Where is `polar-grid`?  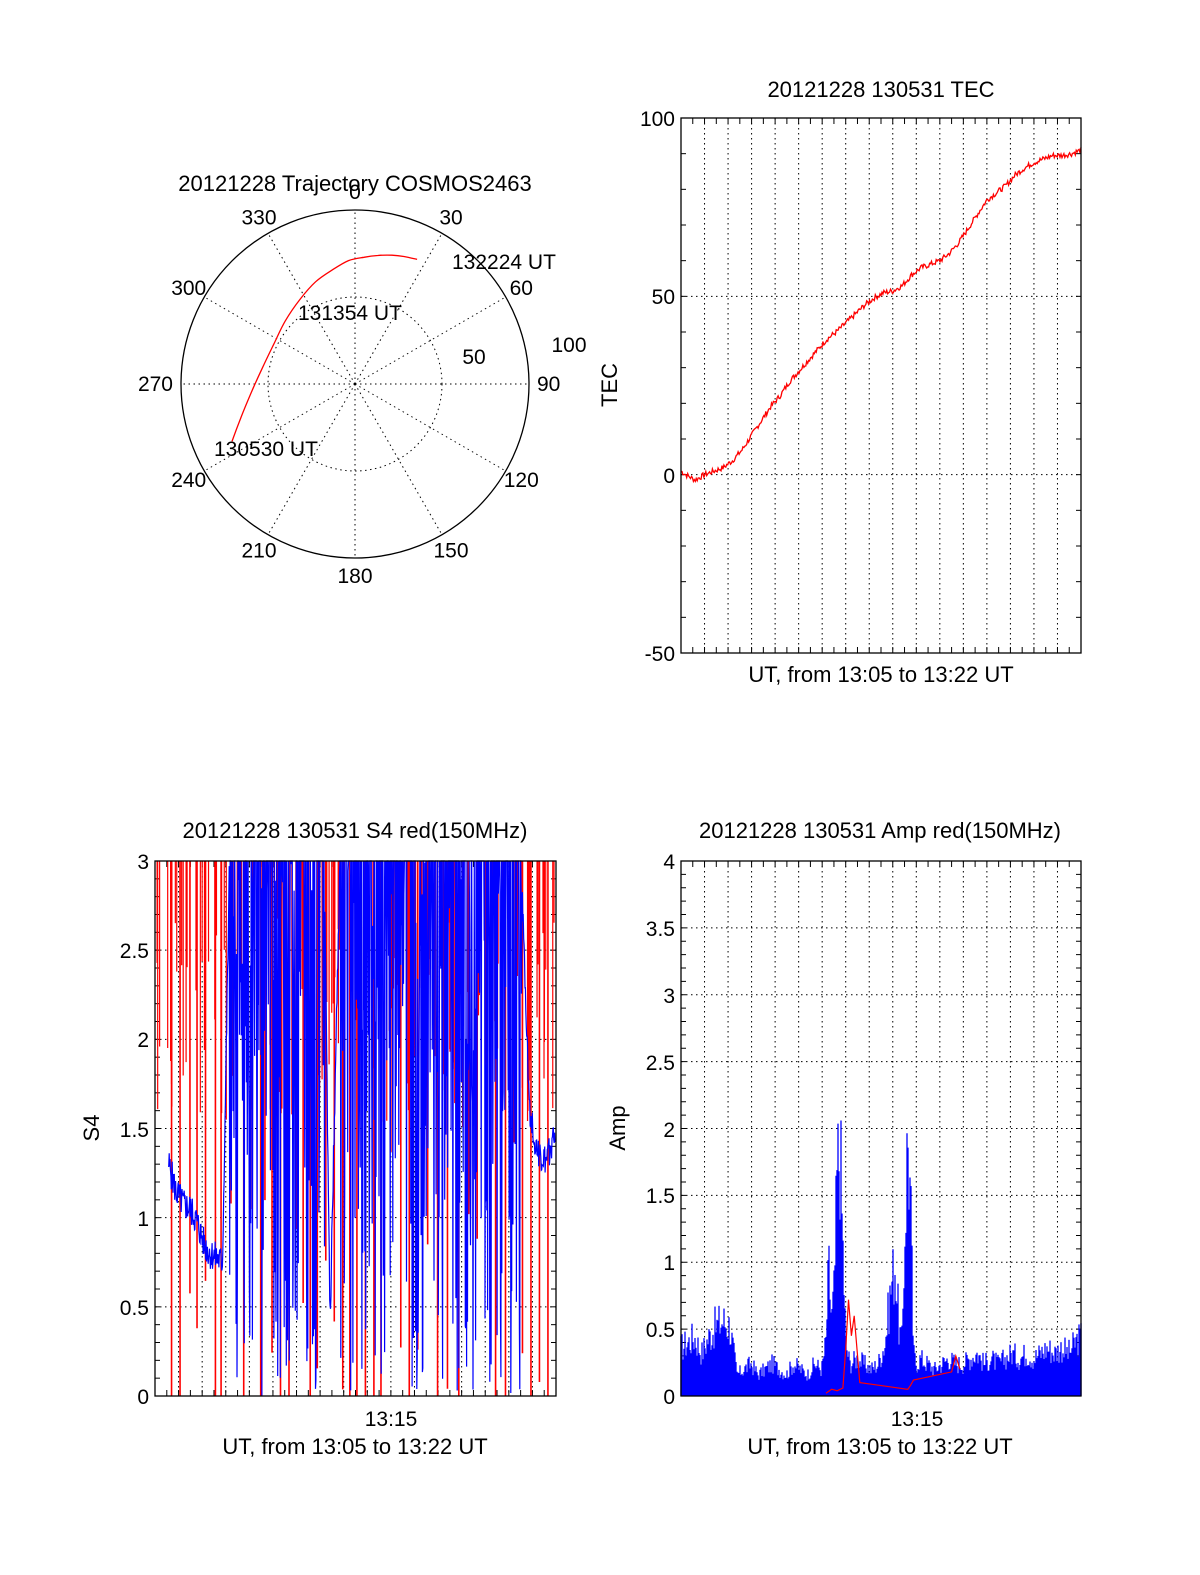 polar-grid is located at coordinates (355, 384).